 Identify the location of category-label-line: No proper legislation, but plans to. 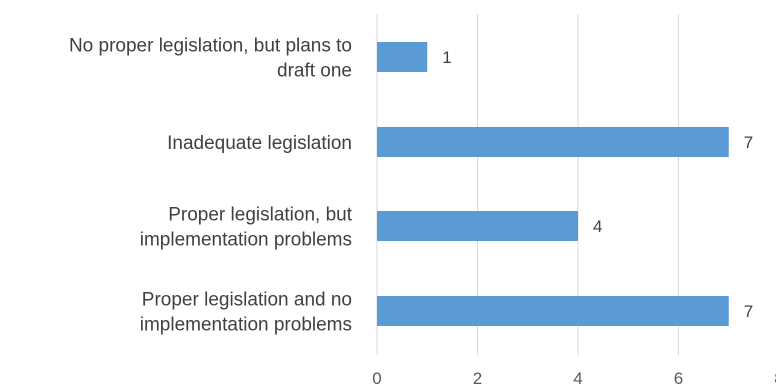
(210, 46).